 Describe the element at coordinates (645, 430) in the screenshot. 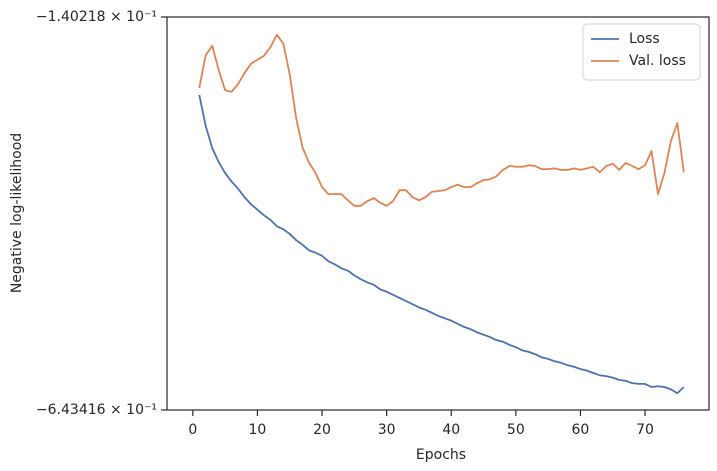

I see `x-tick-label: 70` at that location.